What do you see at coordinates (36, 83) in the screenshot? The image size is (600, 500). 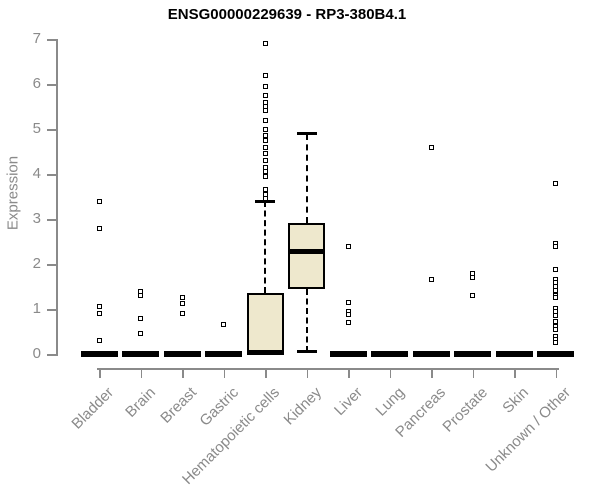 I see `y-tick-label: 6` at bounding box center [36, 83].